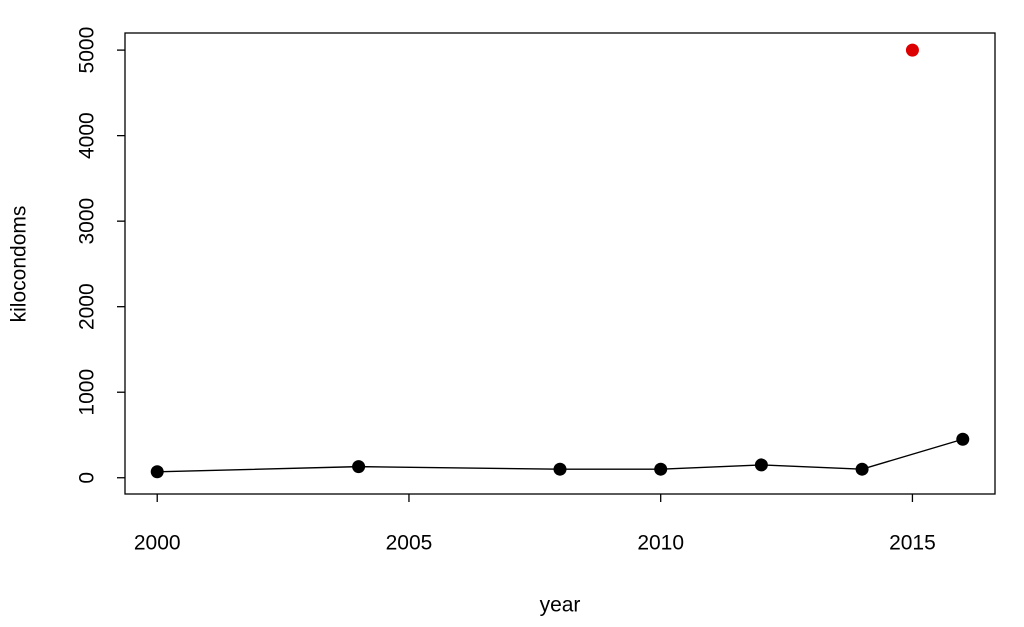 The height and width of the screenshot is (627, 1024). Describe the element at coordinates (409, 543) in the screenshot. I see `x-tick-label: 2005` at that location.